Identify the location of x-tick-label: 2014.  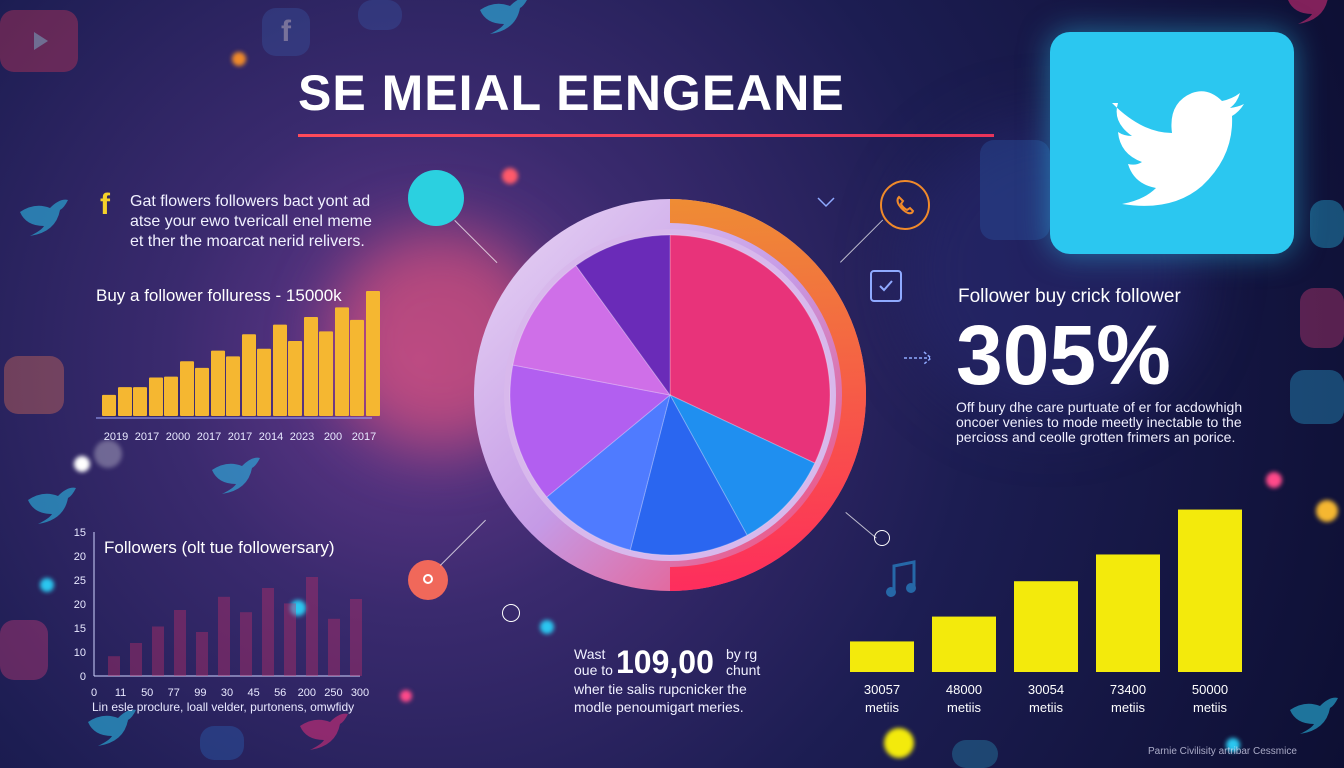
(271, 437).